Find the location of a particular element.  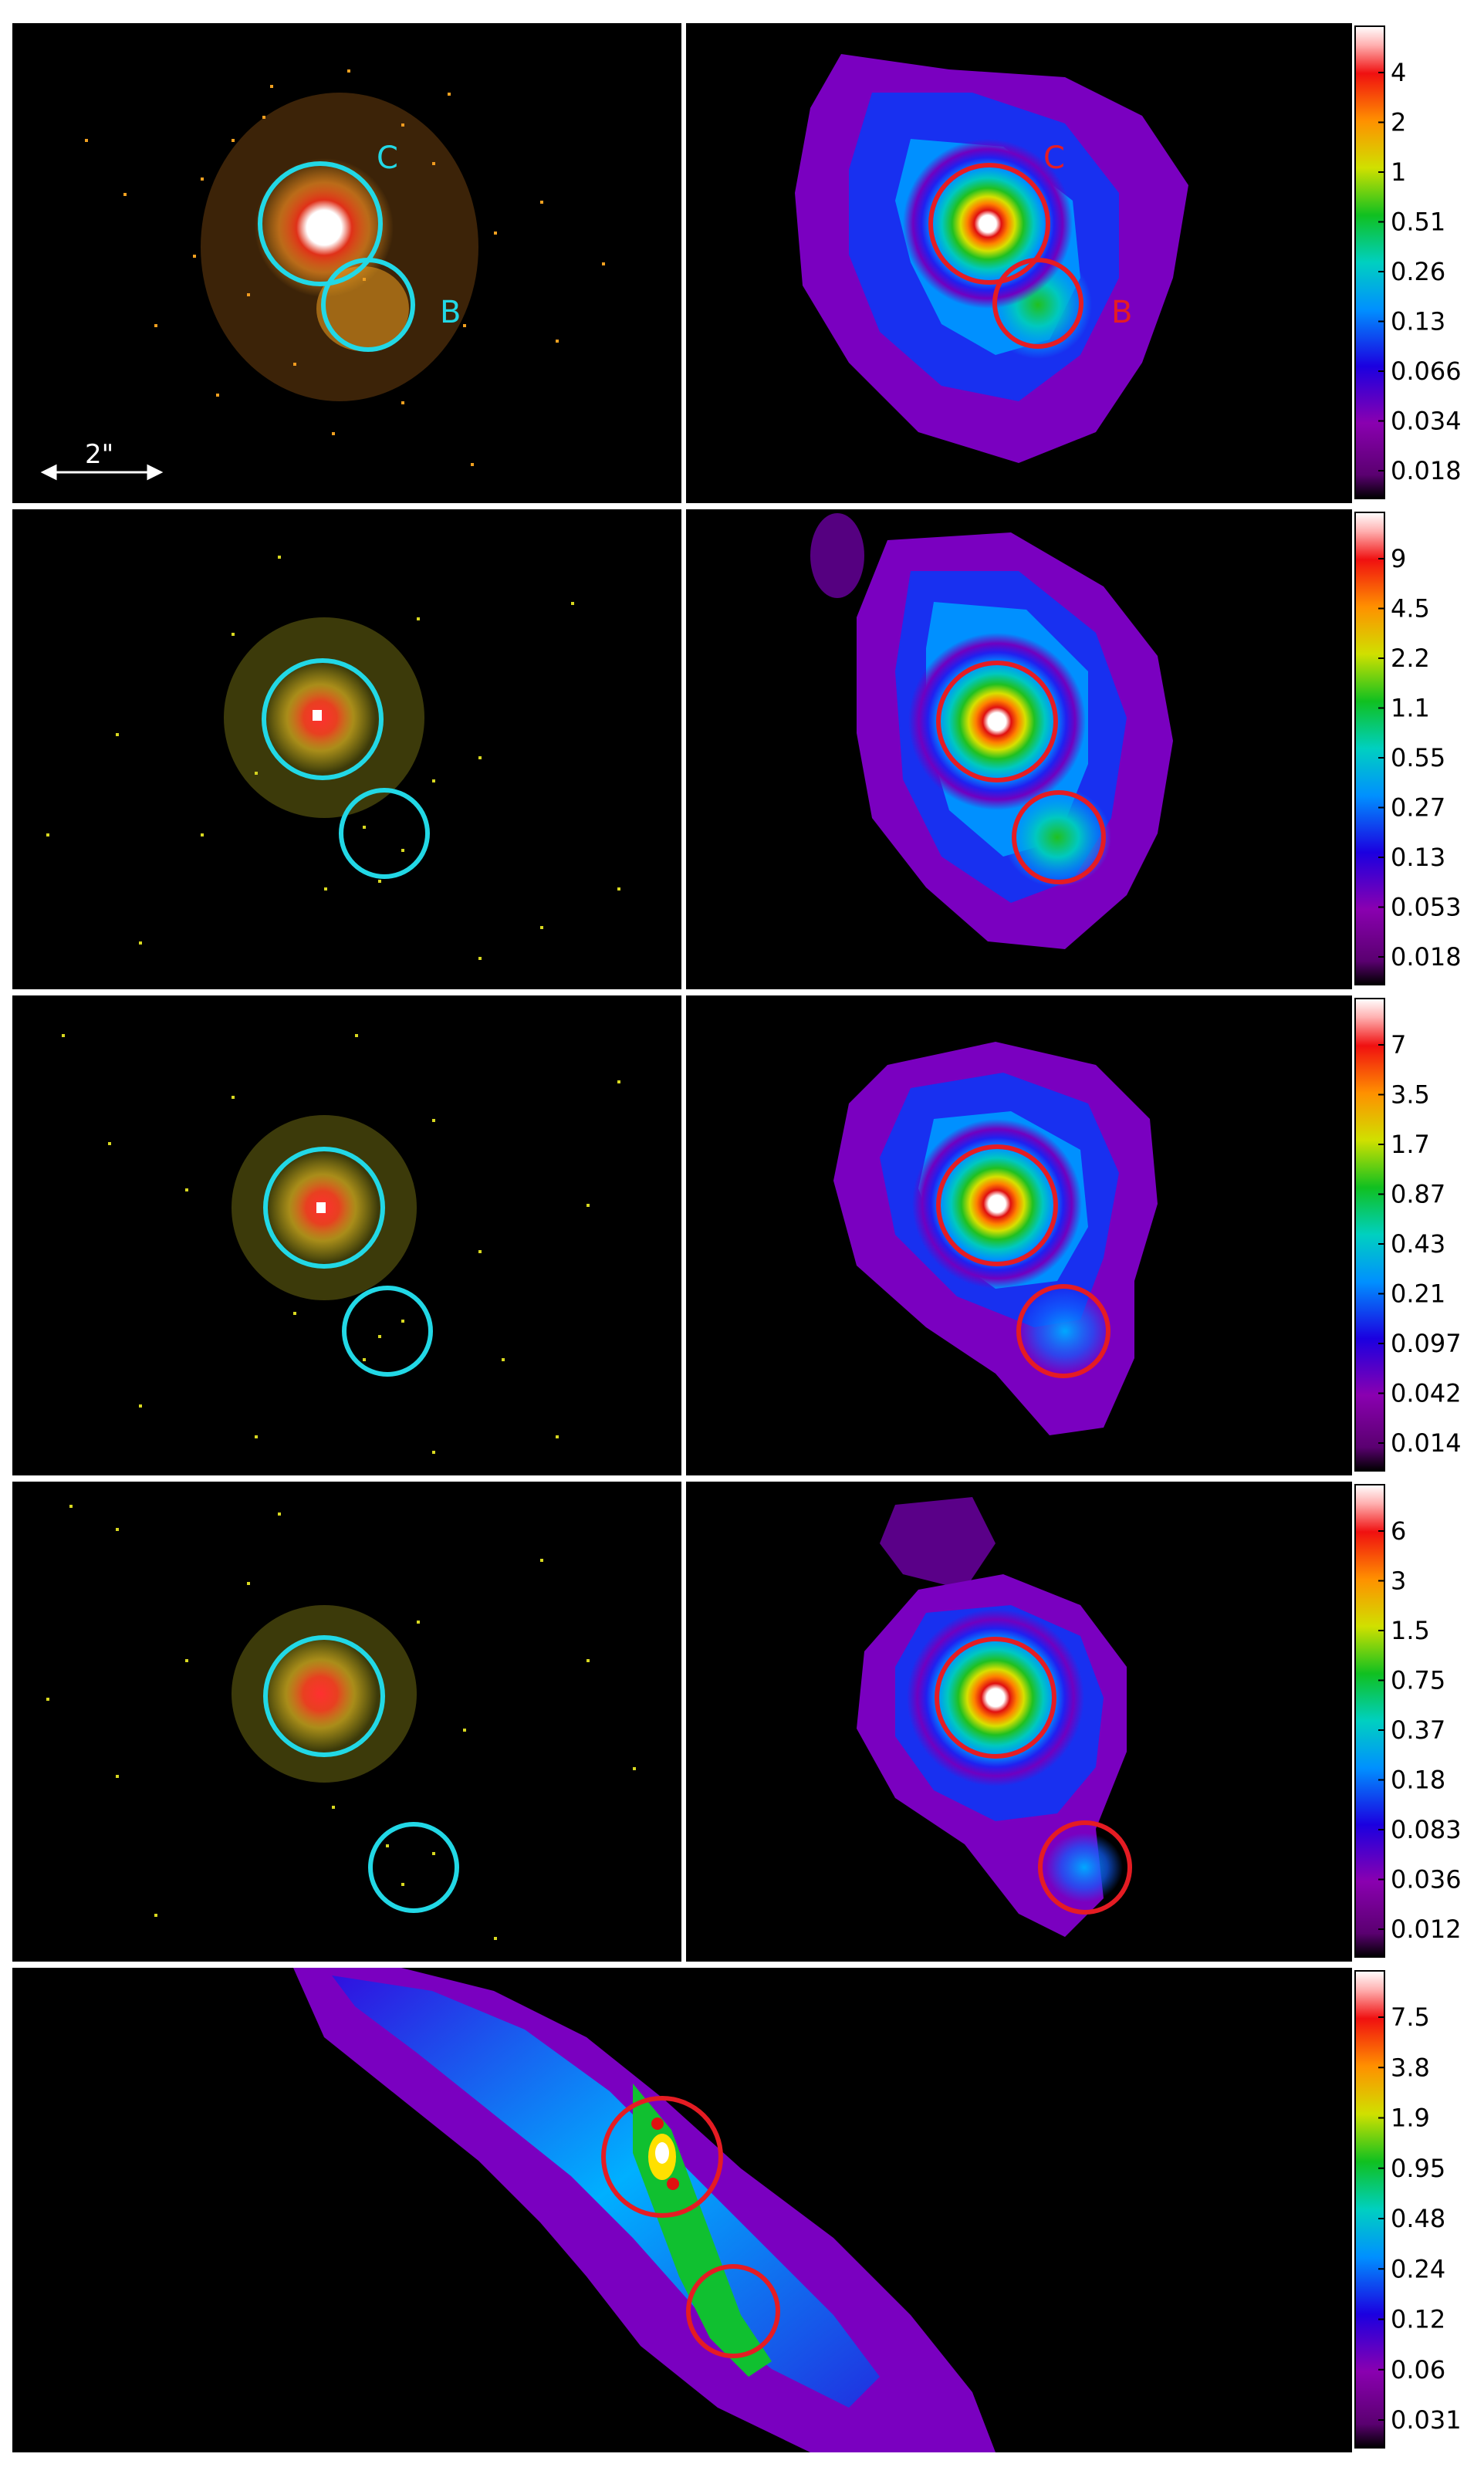

colorbar-tick-label: 1.5 is located at coordinates (1410, 1630).